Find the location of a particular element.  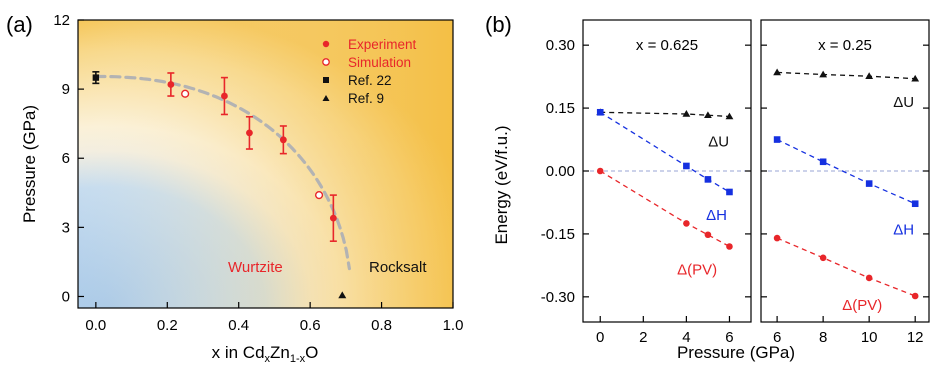

x-tick-label: 0.4 is located at coordinates (238, 325).